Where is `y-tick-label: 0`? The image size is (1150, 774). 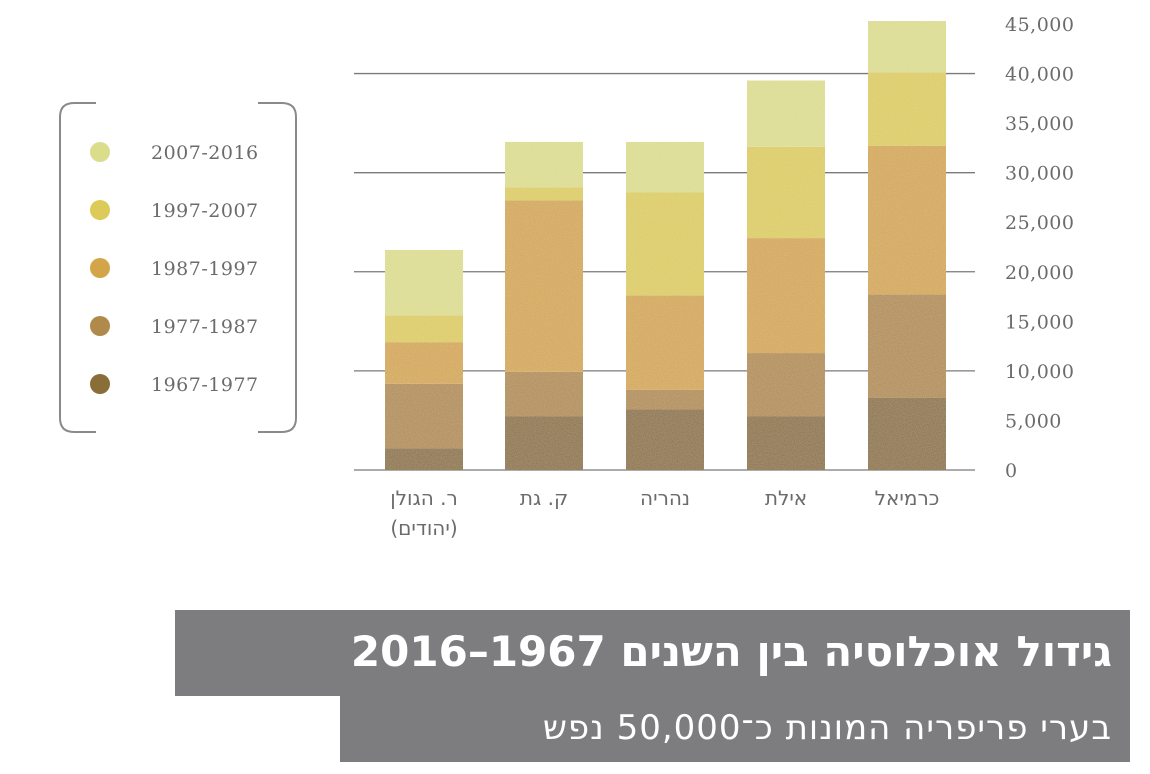
y-tick-label: 0 is located at coordinates (1011, 471).